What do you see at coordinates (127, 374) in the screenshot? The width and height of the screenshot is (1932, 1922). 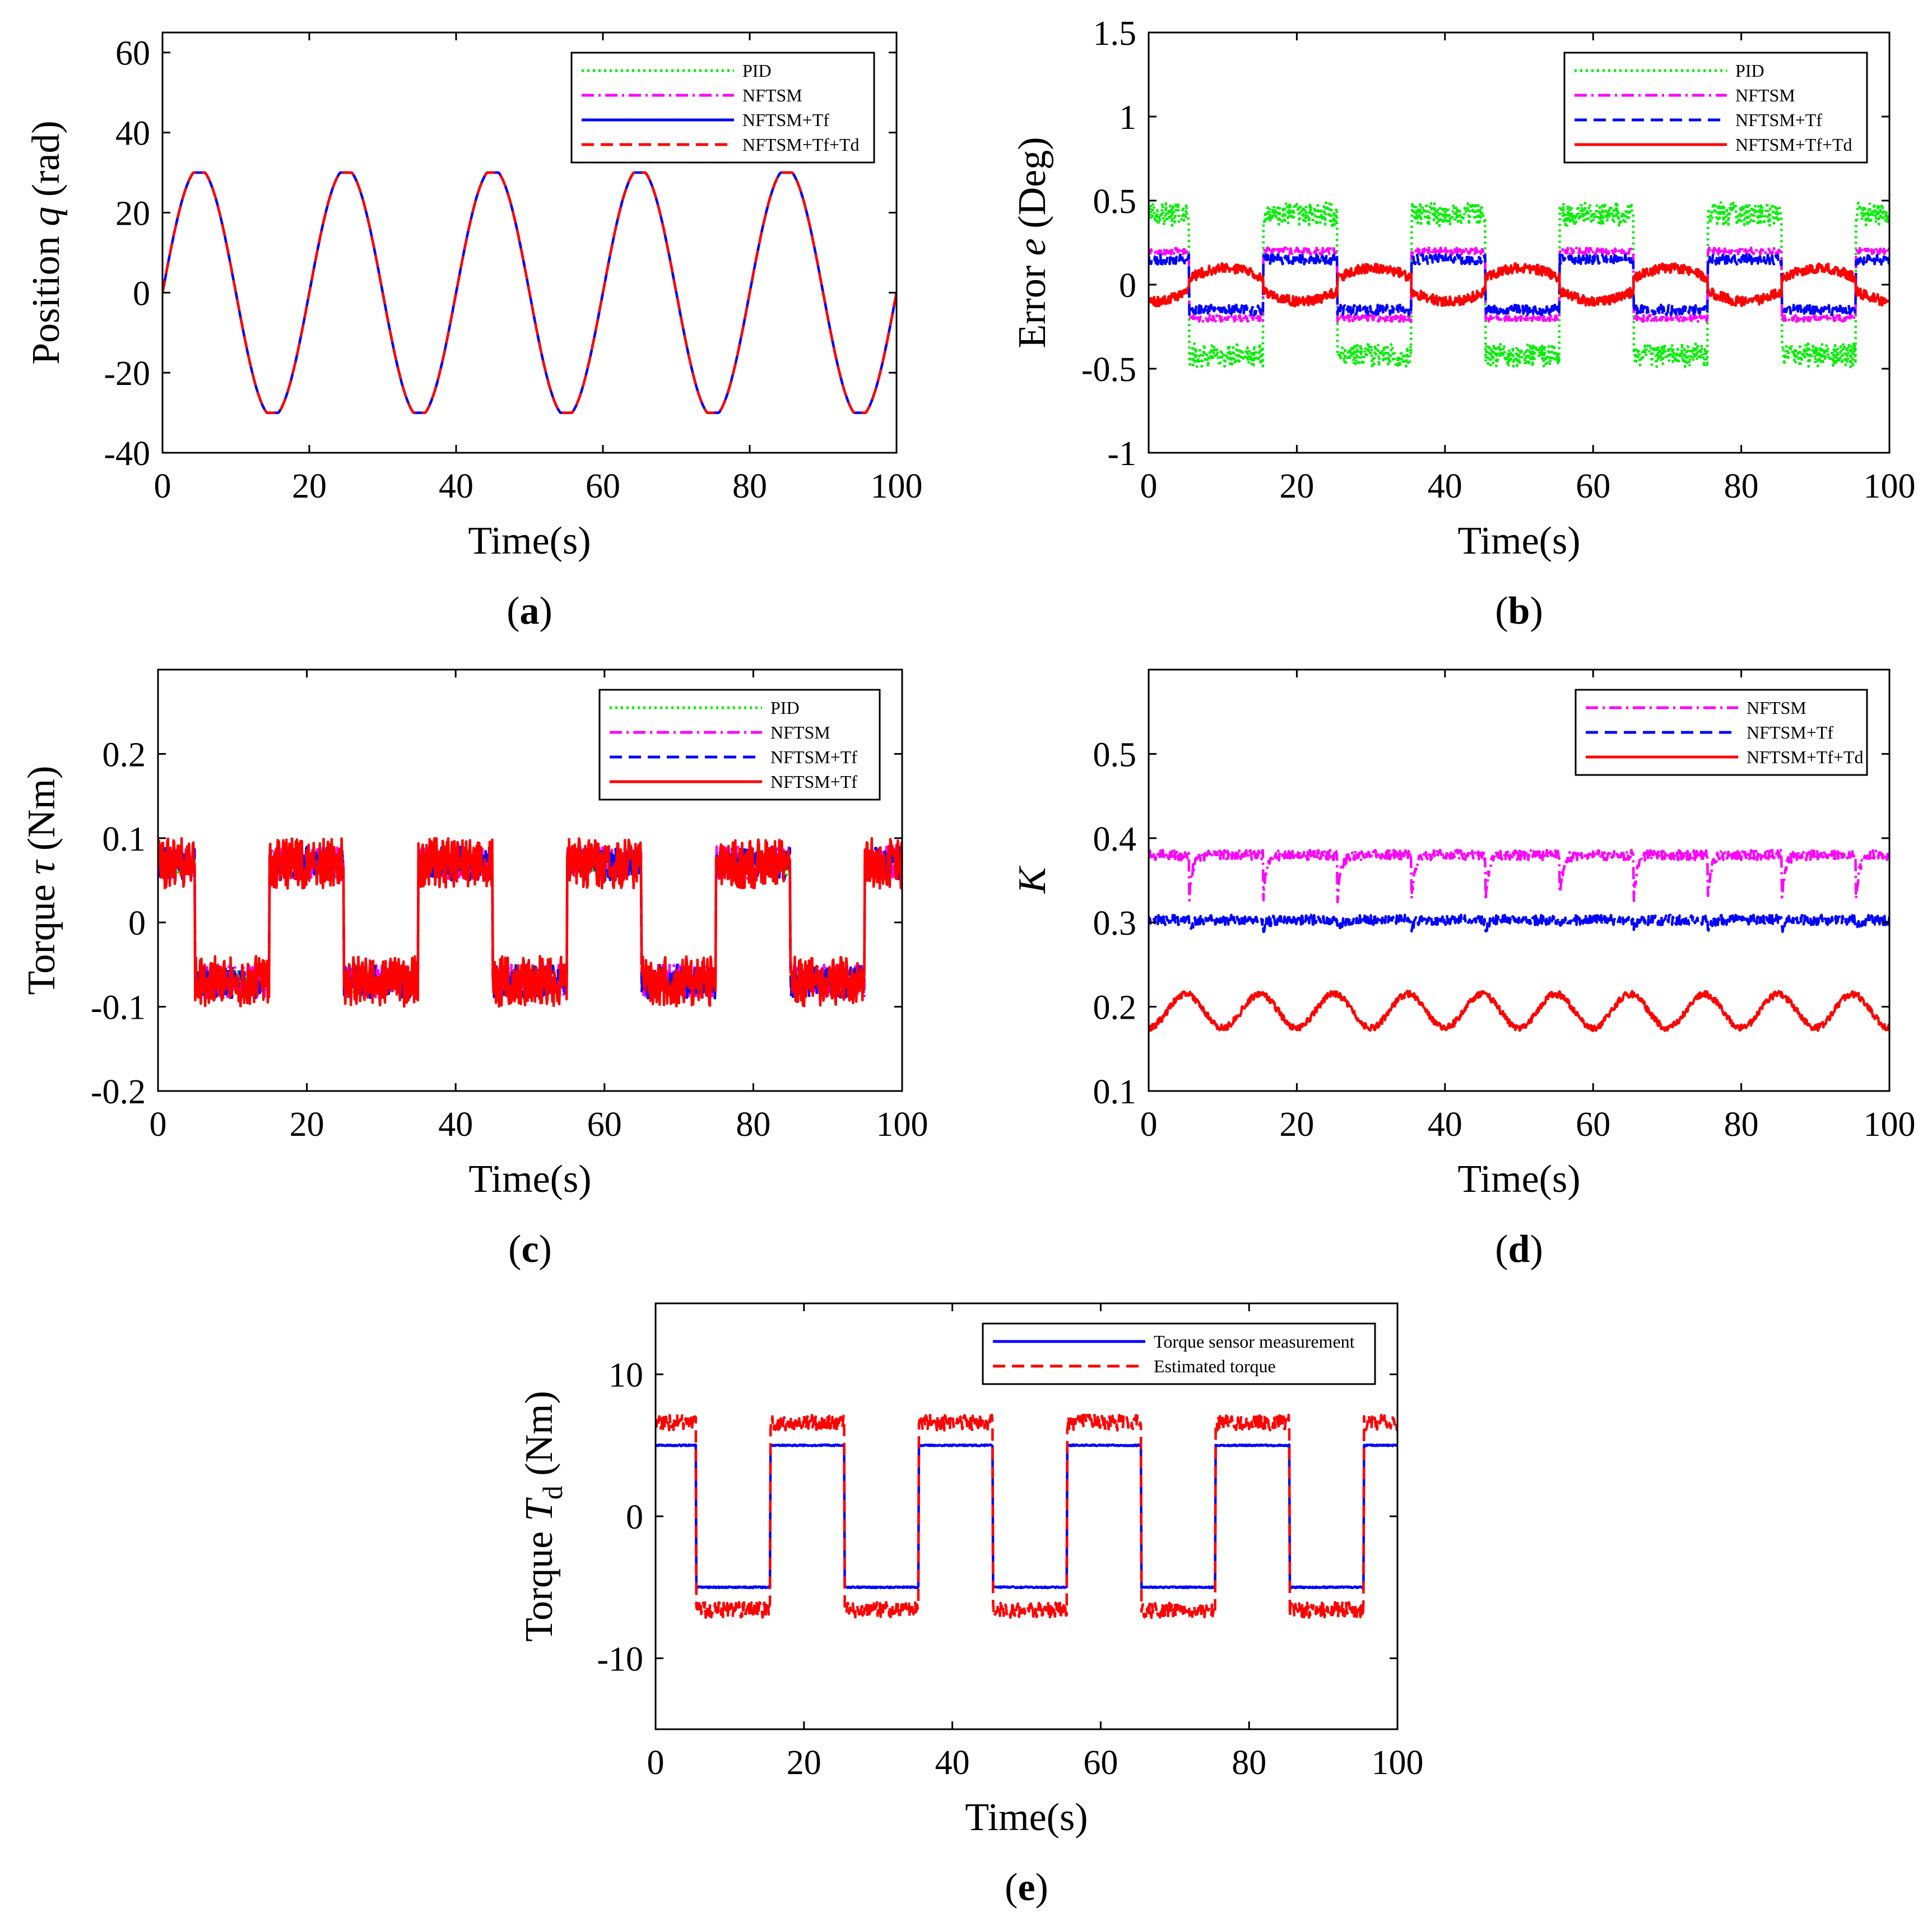 I see `y-tick-label: -20` at bounding box center [127, 374].